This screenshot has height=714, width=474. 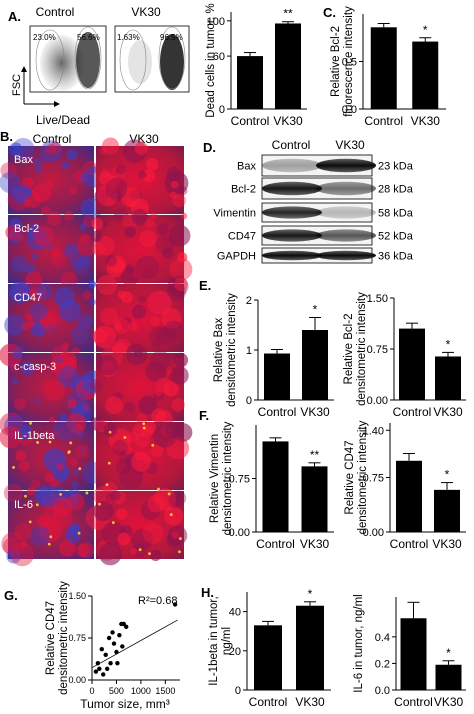 What do you see at coordinates (152, 49) in the screenshot?
I see `flow-plot-vk30: VK30 1.63% 96.5%` at bounding box center [152, 49].